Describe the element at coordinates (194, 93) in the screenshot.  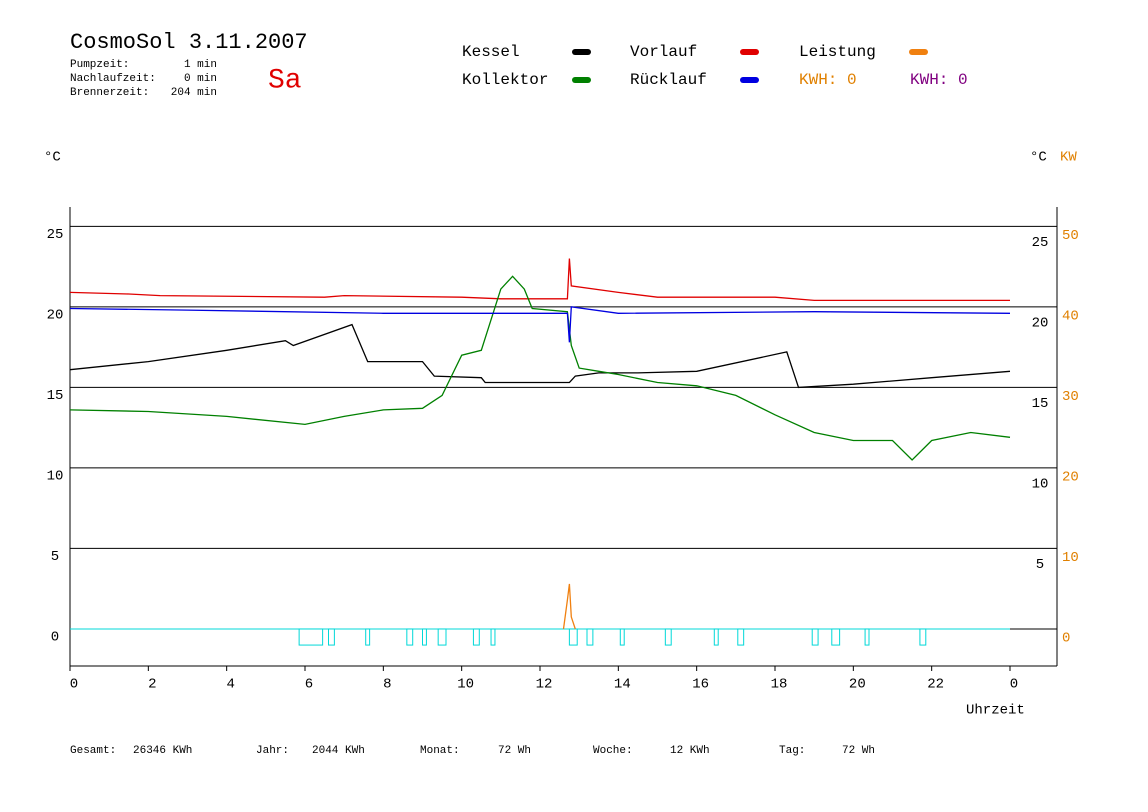
I see `stat-value: 204 min` at that location.